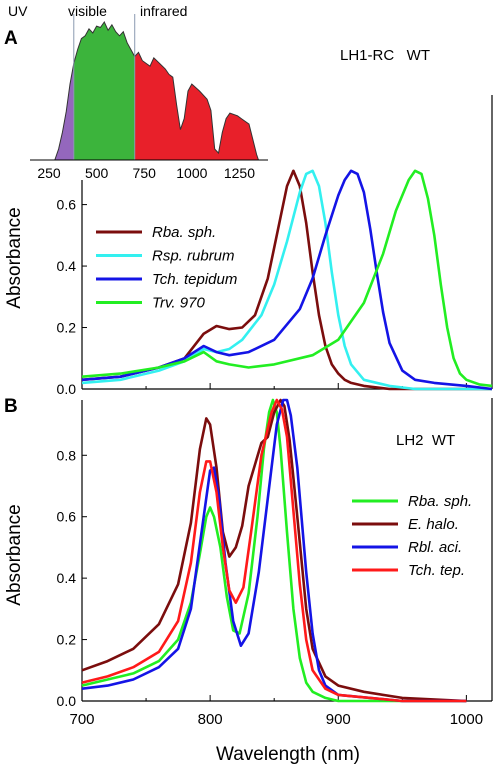 This screenshot has width=498, height=775. I want to click on panel-a-legend-label-rba-sph: Rba. sph., so click(184, 232).